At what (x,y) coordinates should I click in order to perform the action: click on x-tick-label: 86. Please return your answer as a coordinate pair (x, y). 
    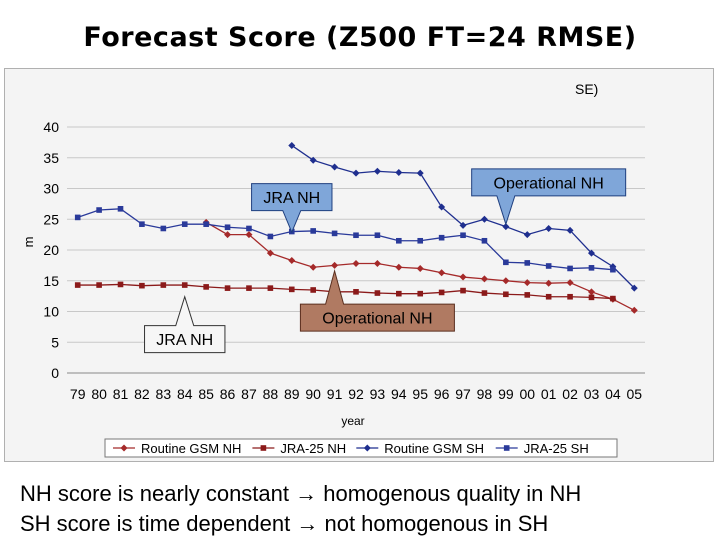
    Looking at the image, I should click on (228, 394).